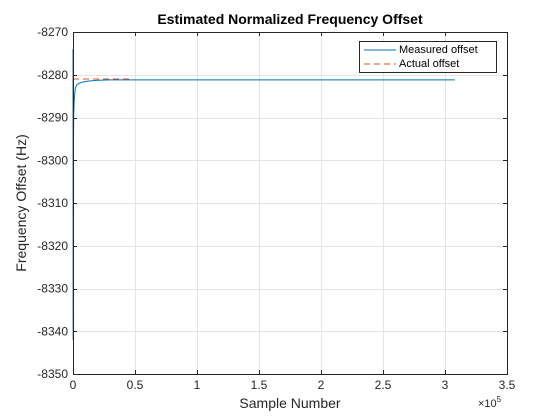 This screenshot has width=560, height=420. What do you see at coordinates (499, 399) in the screenshot?
I see `x-axis-exponent-power: 5` at bounding box center [499, 399].